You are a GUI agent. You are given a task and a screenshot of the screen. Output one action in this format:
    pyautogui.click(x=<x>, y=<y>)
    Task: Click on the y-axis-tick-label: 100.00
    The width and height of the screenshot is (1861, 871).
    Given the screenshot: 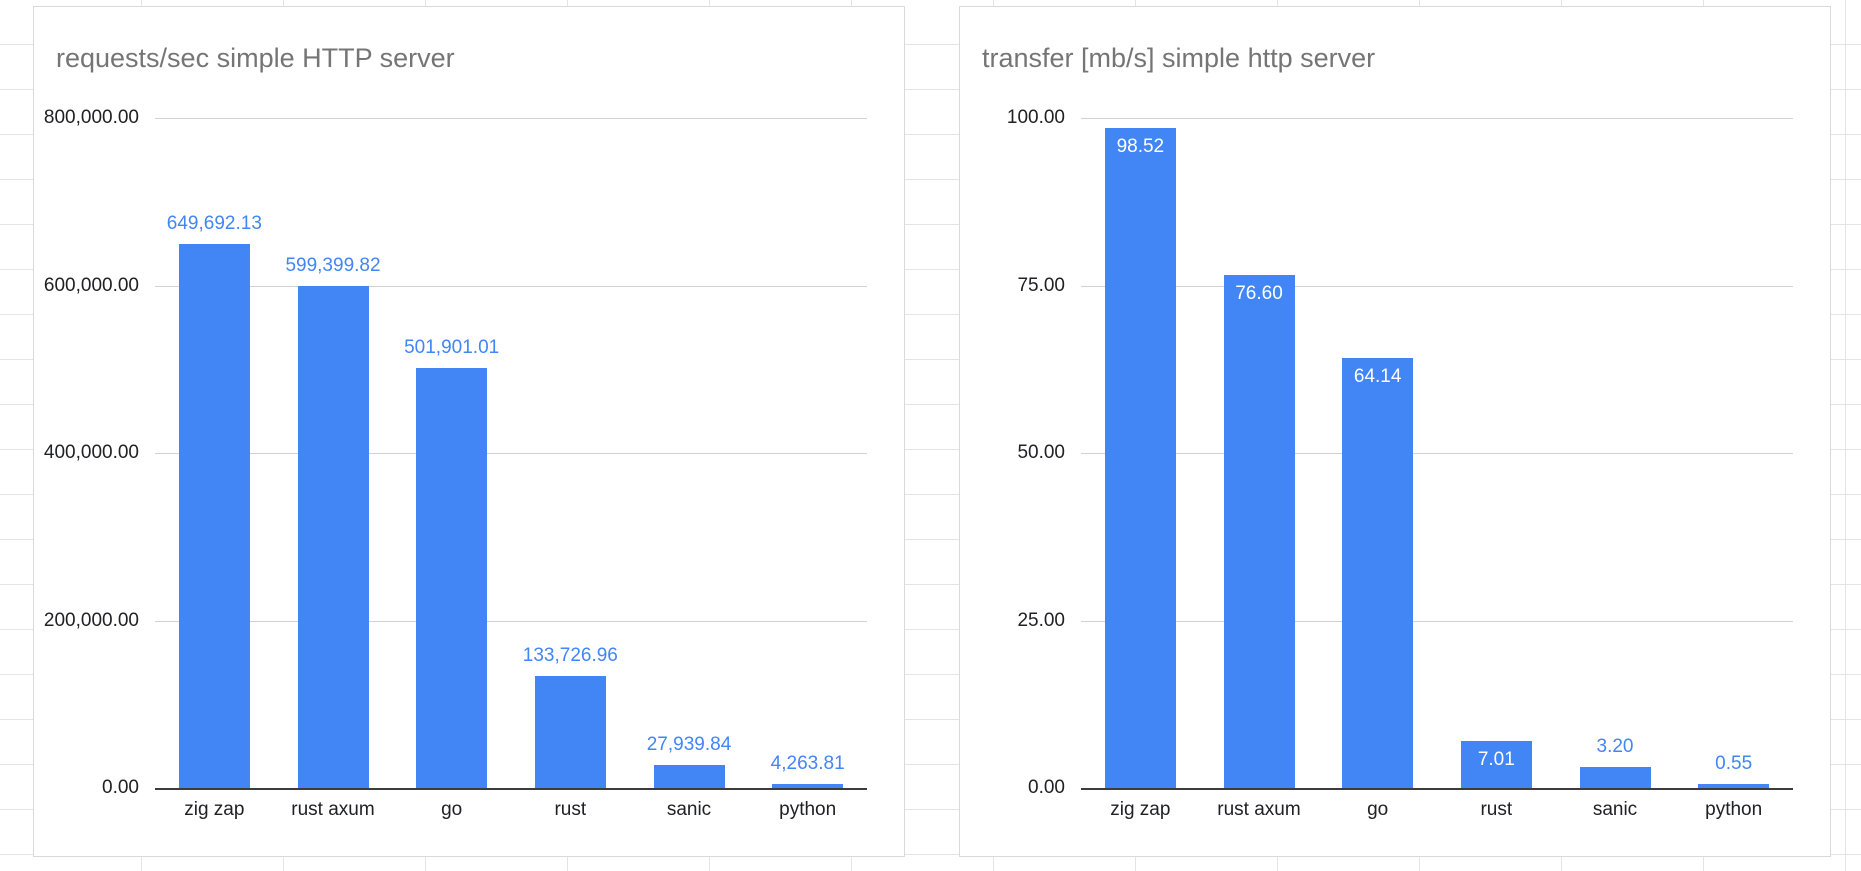 What is the action you would take?
    pyautogui.click(x=1035, y=117)
    